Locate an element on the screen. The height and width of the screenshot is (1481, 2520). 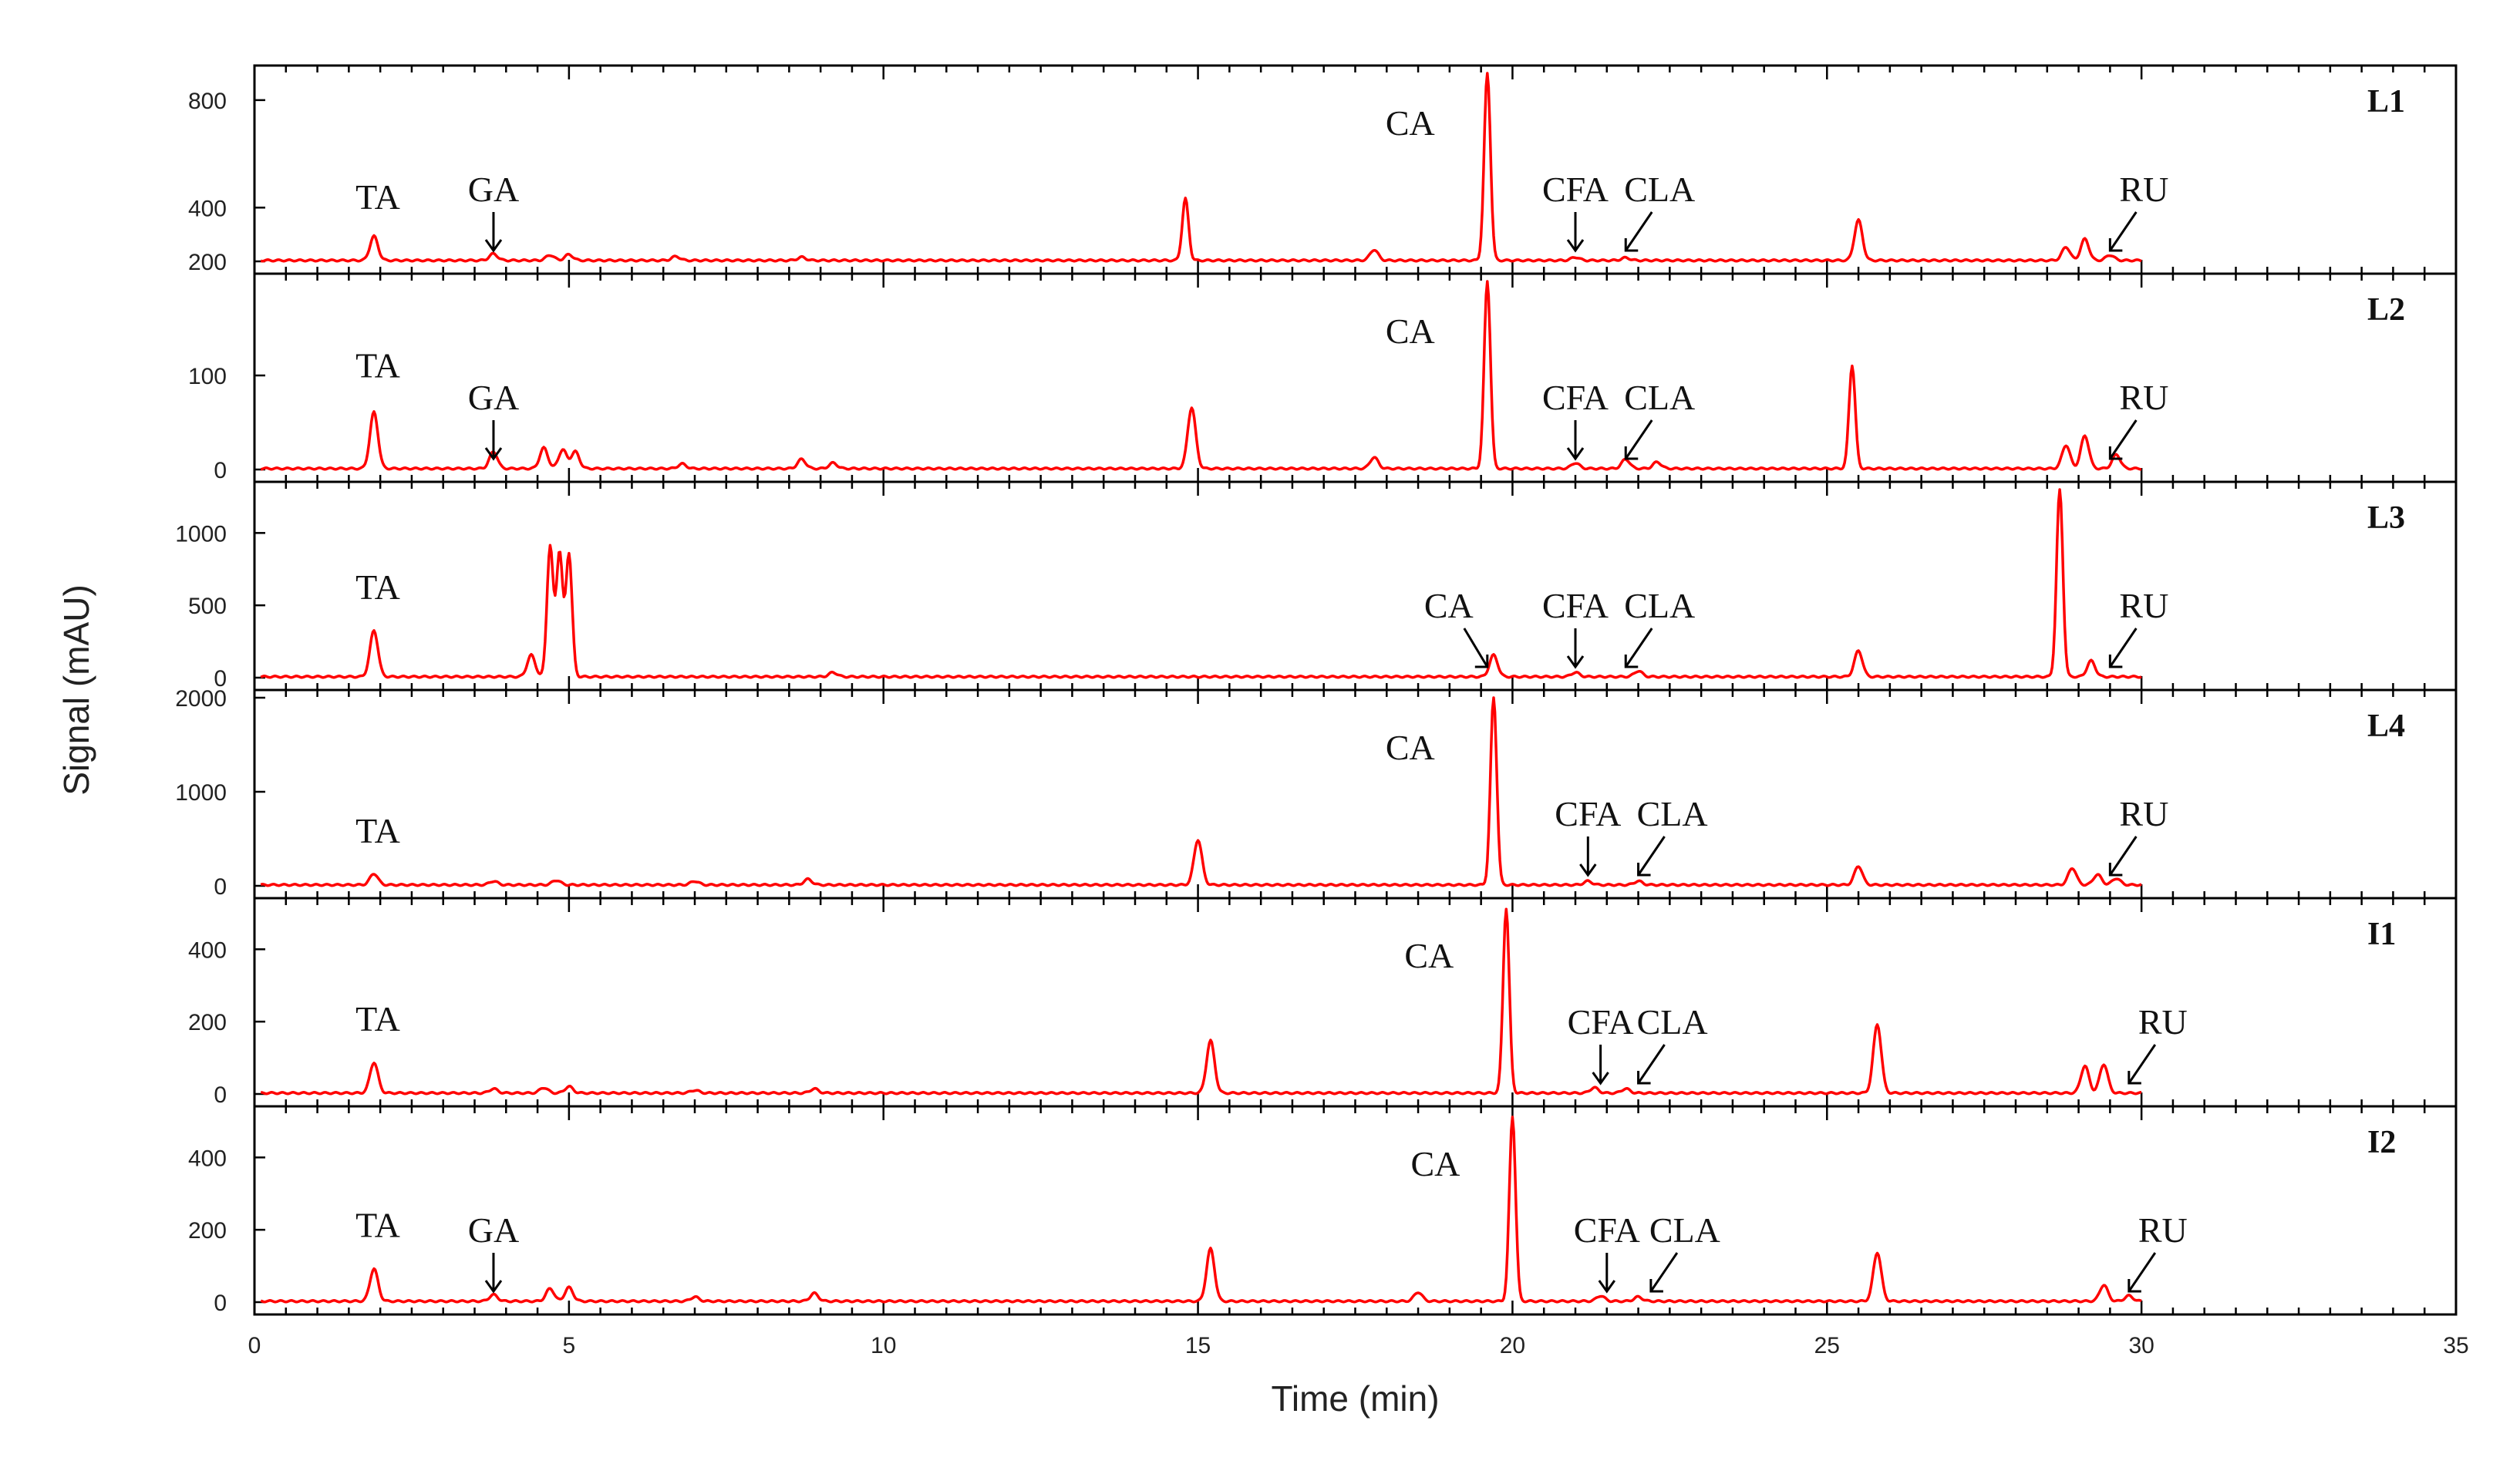
panel-I1: 0 200 400 I1 TA CA CFA CLA RU is located at coordinates (1323, 1002).